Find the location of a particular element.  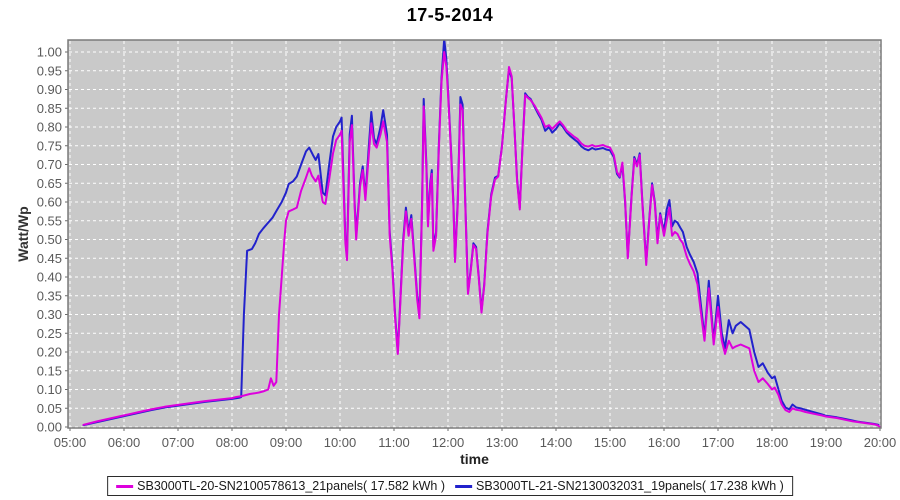

y-tick-label: 0.00 is located at coordinates (49, 427).